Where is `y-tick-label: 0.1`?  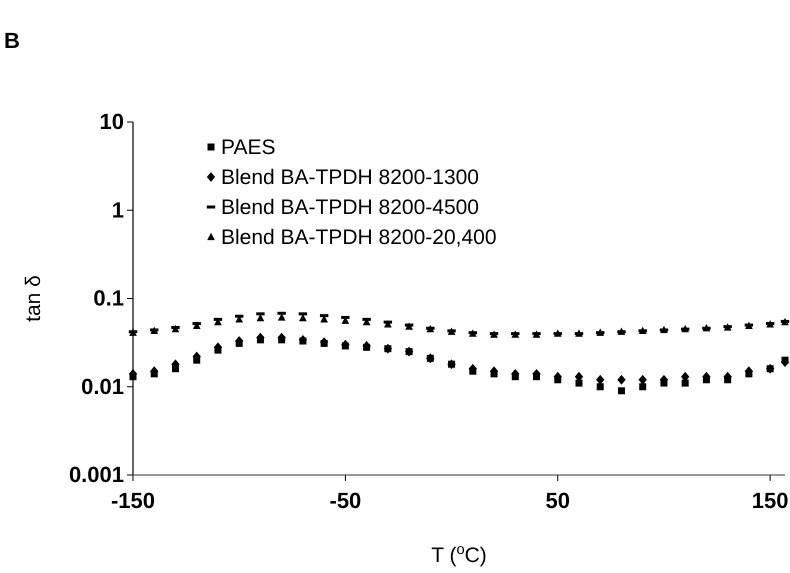 y-tick-label: 0.1 is located at coordinates (108, 298).